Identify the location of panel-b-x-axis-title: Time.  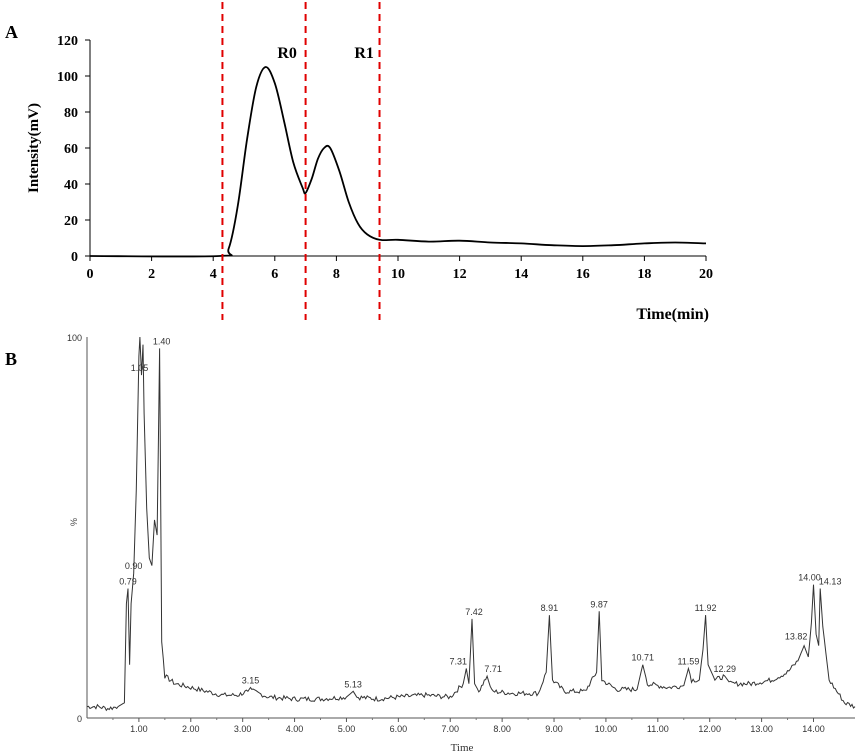
(462, 748).